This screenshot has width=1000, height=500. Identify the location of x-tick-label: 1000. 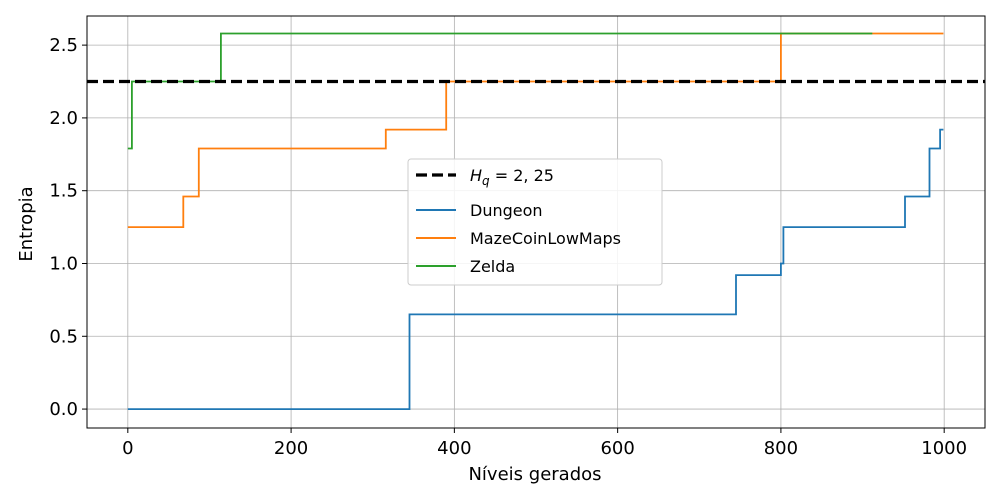
(944, 448).